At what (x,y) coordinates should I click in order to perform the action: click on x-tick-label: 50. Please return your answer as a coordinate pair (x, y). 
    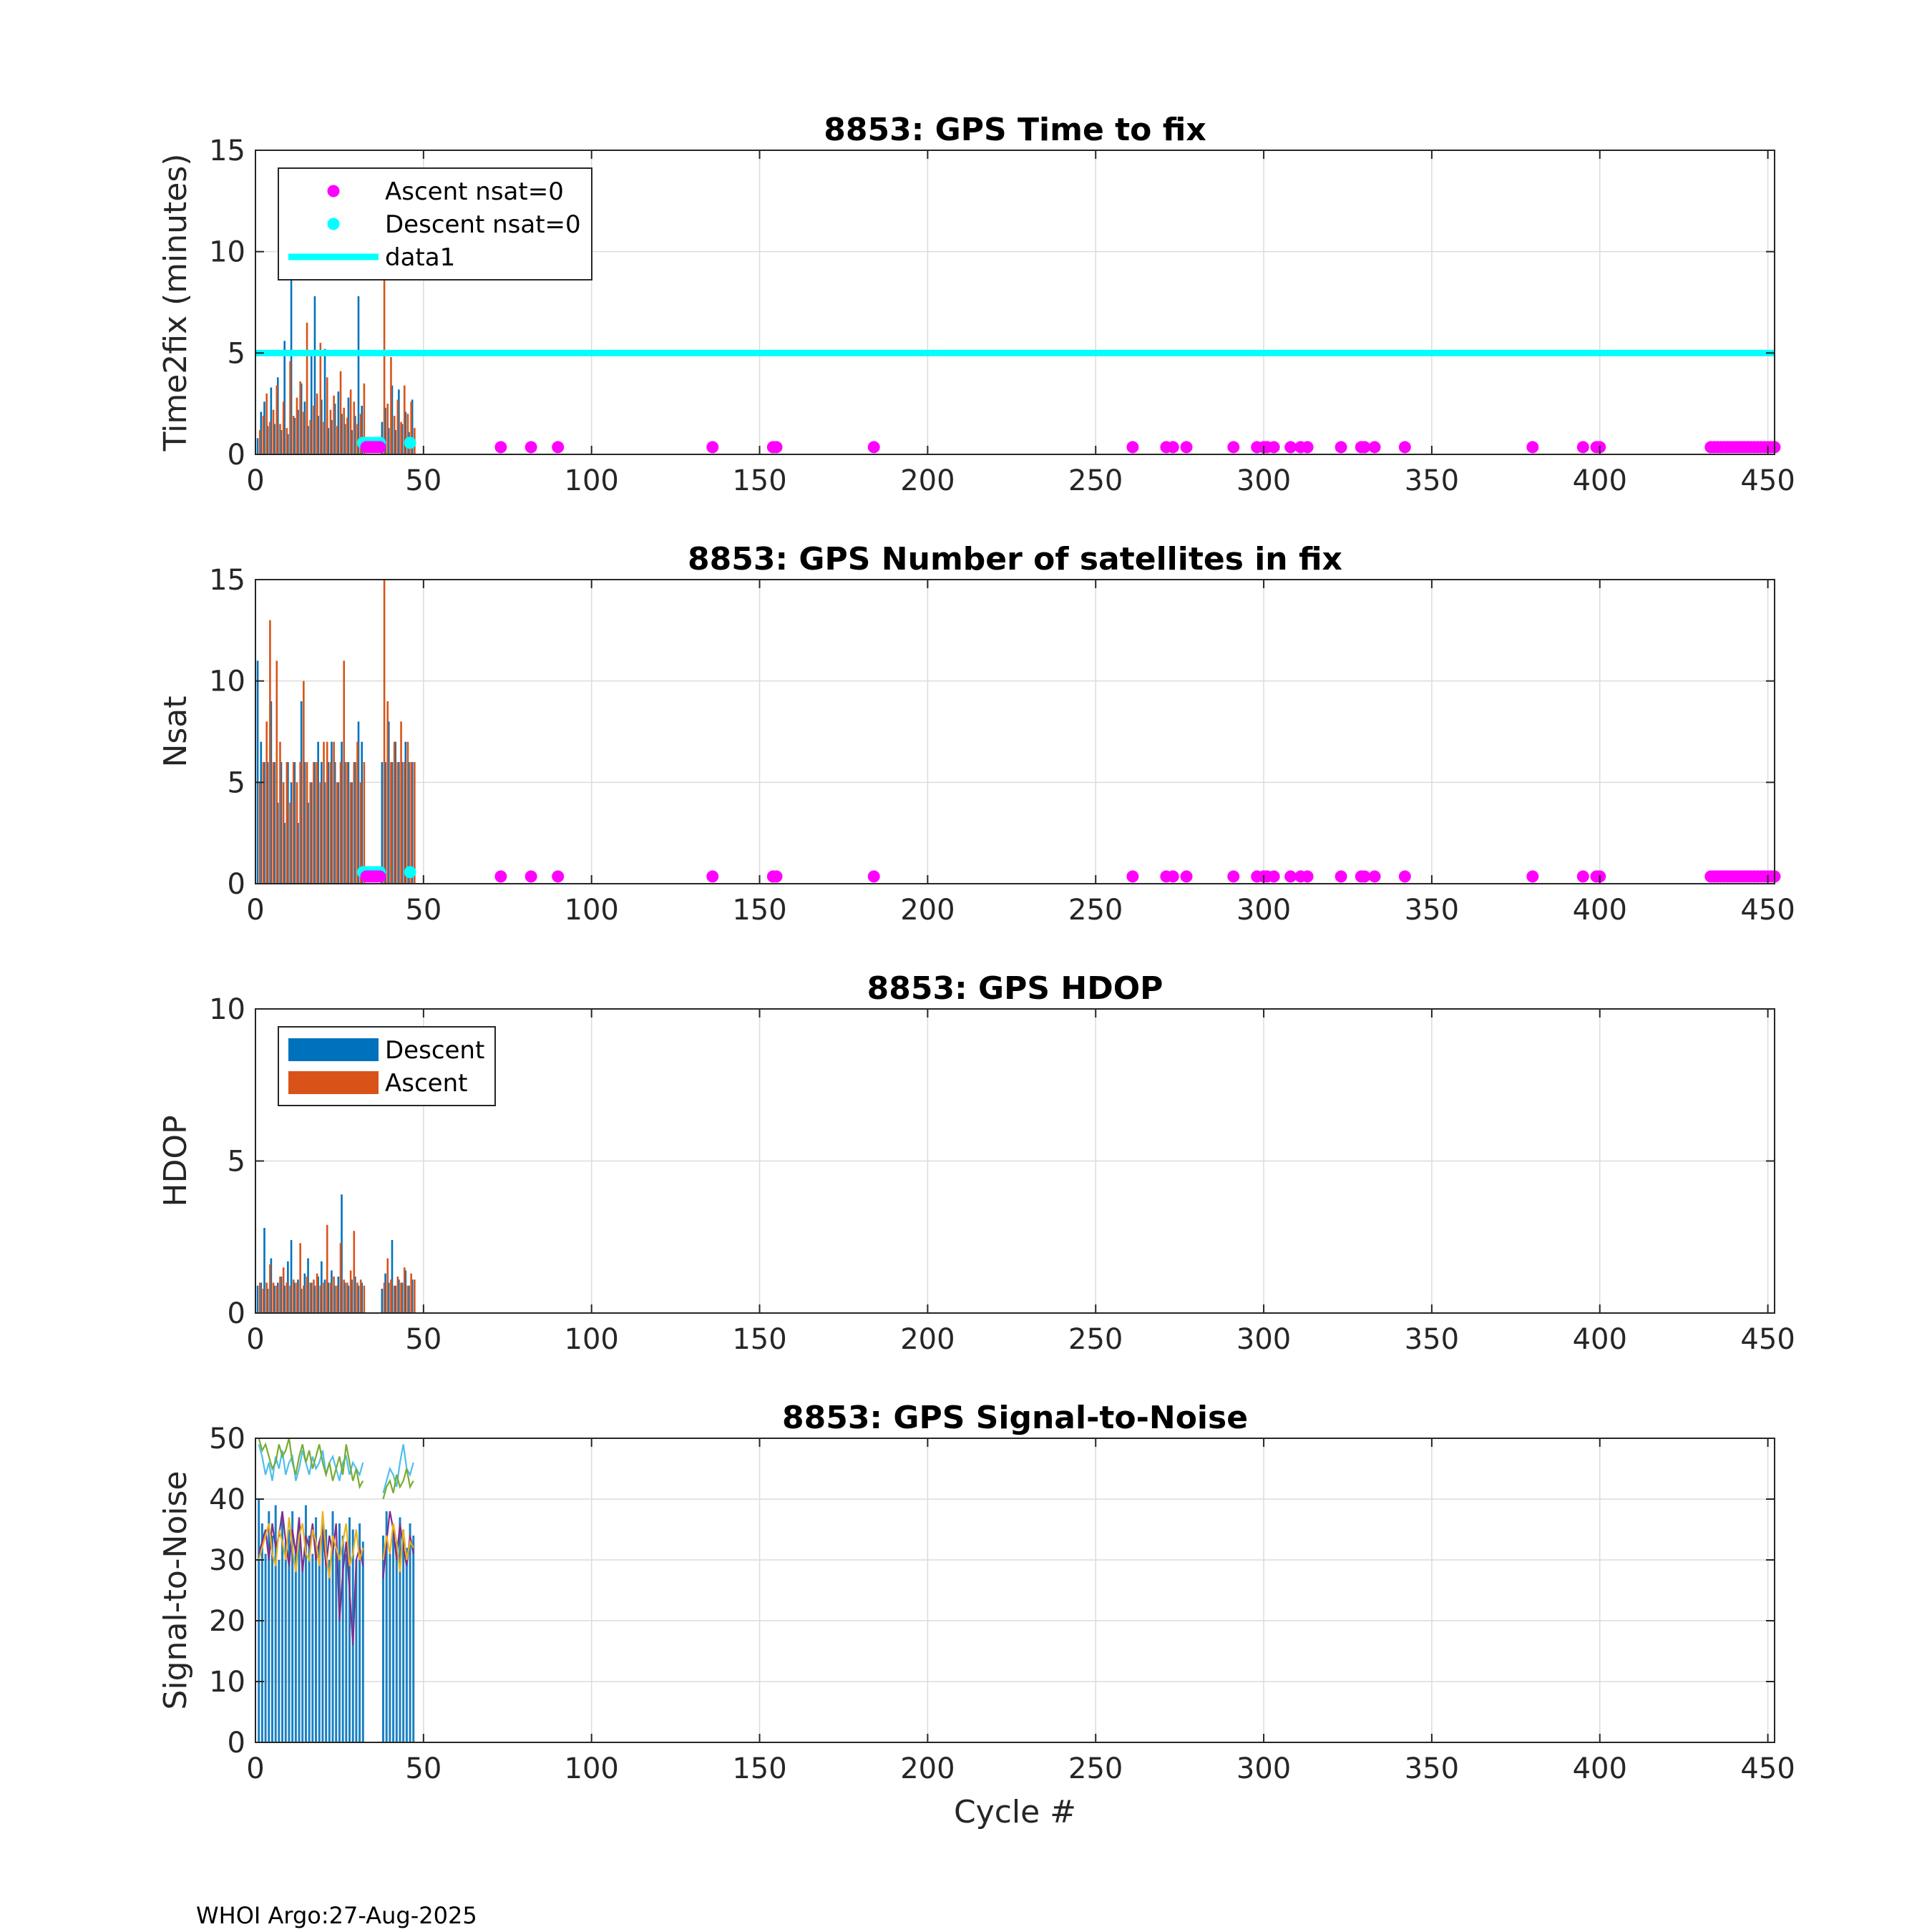
    Looking at the image, I should click on (423, 1768).